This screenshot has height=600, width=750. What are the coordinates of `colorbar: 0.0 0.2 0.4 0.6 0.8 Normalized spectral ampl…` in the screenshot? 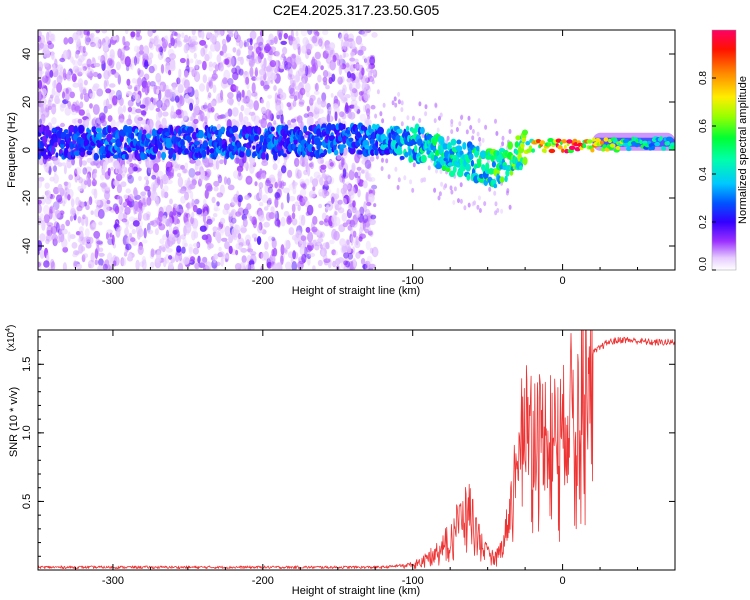 It's located at (723, 150).